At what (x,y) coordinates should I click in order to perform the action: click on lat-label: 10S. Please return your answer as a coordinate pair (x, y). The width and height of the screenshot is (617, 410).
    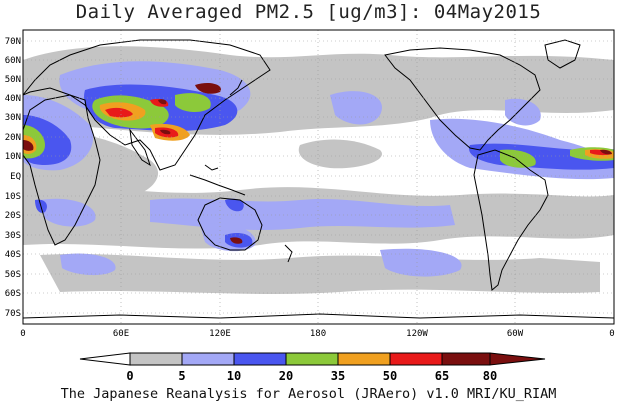
    Looking at the image, I should click on (13, 197).